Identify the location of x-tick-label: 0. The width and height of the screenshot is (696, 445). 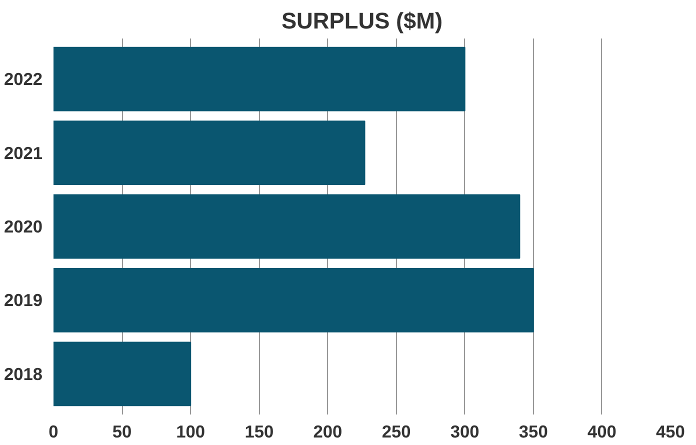
(53, 432).